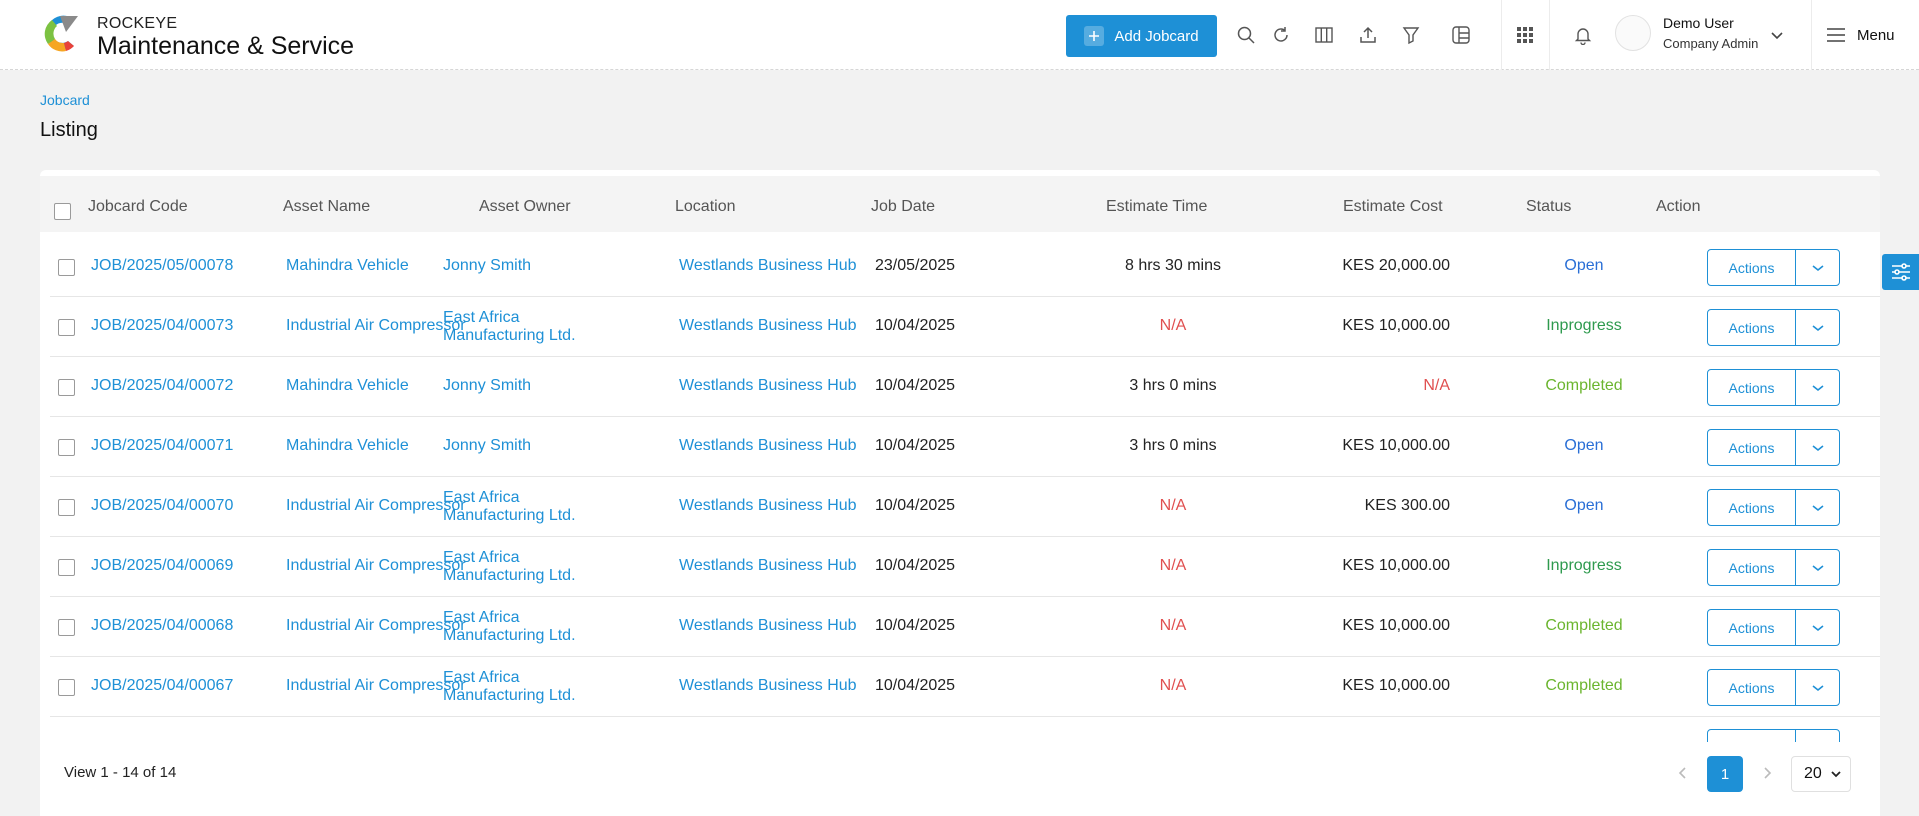 The height and width of the screenshot is (816, 1919). Describe the element at coordinates (62, 211) in the screenshot. I see `select-all-checkbox` at that location.